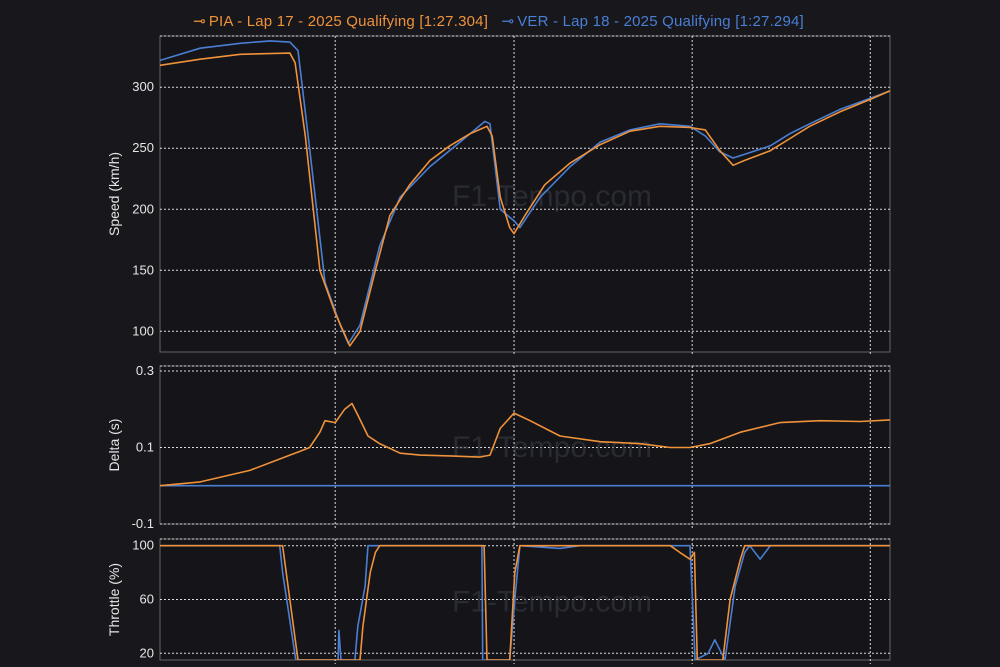  I want to click on y-tick-label: 0.3, so click(145, 370).